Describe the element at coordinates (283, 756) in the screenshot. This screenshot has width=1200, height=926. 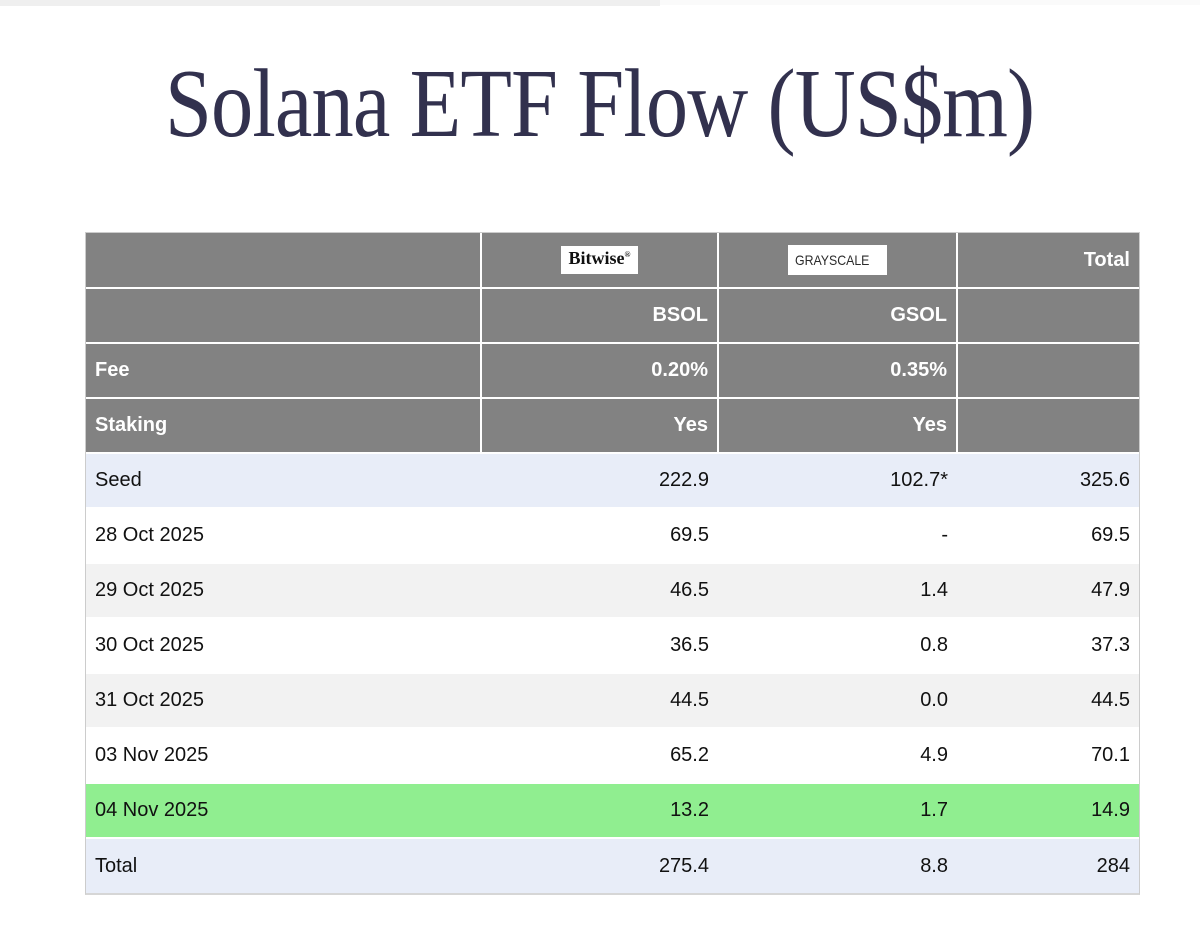
I see `row-label-cell: 03 Nov 2025` at that location.